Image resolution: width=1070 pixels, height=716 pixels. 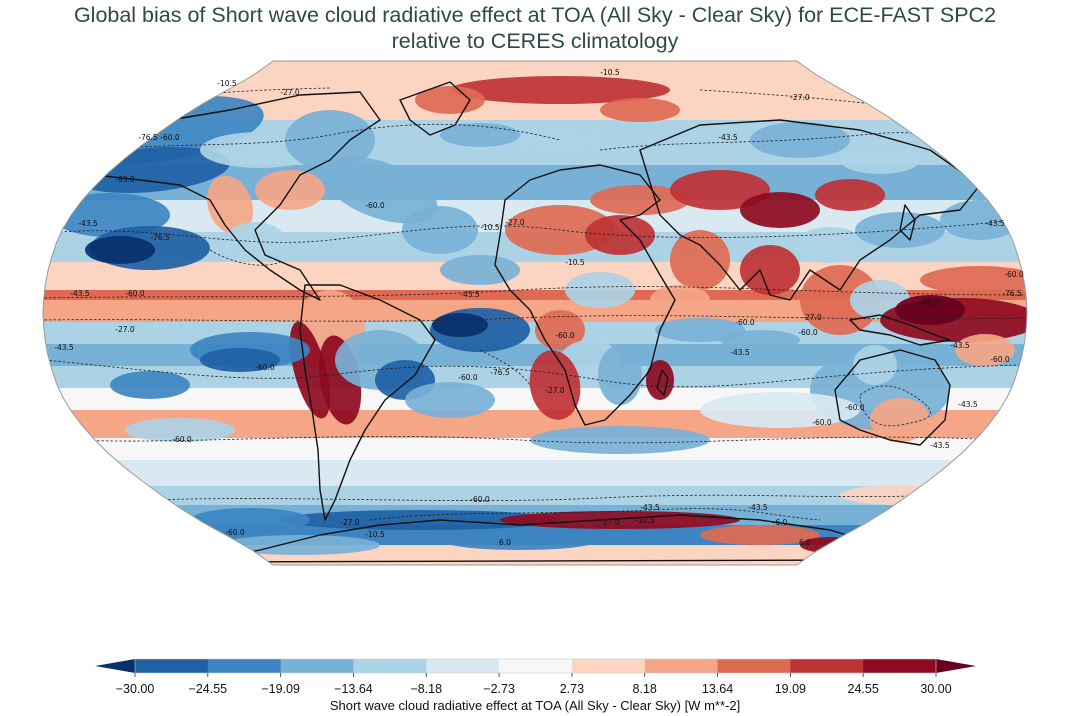 What do you see at coordinates (572, 689) in the screenshot?
I see `colorbar-tick-label: 2.73` at bounding box center [572, 689].